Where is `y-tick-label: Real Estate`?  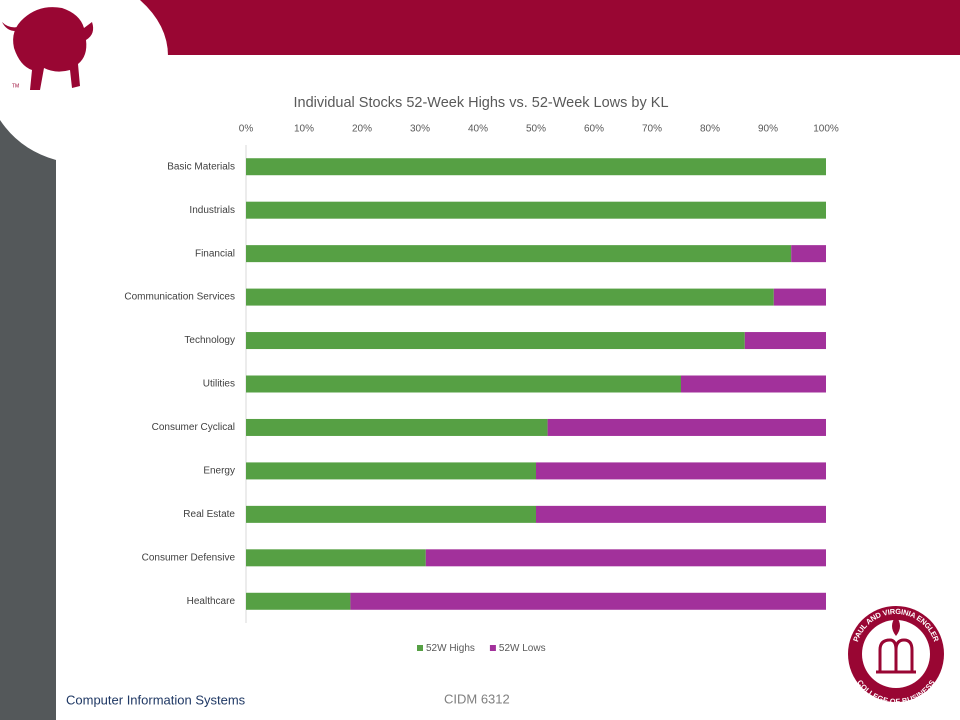 y-tick-label: Real Estate is located at coordinates (209, 514).